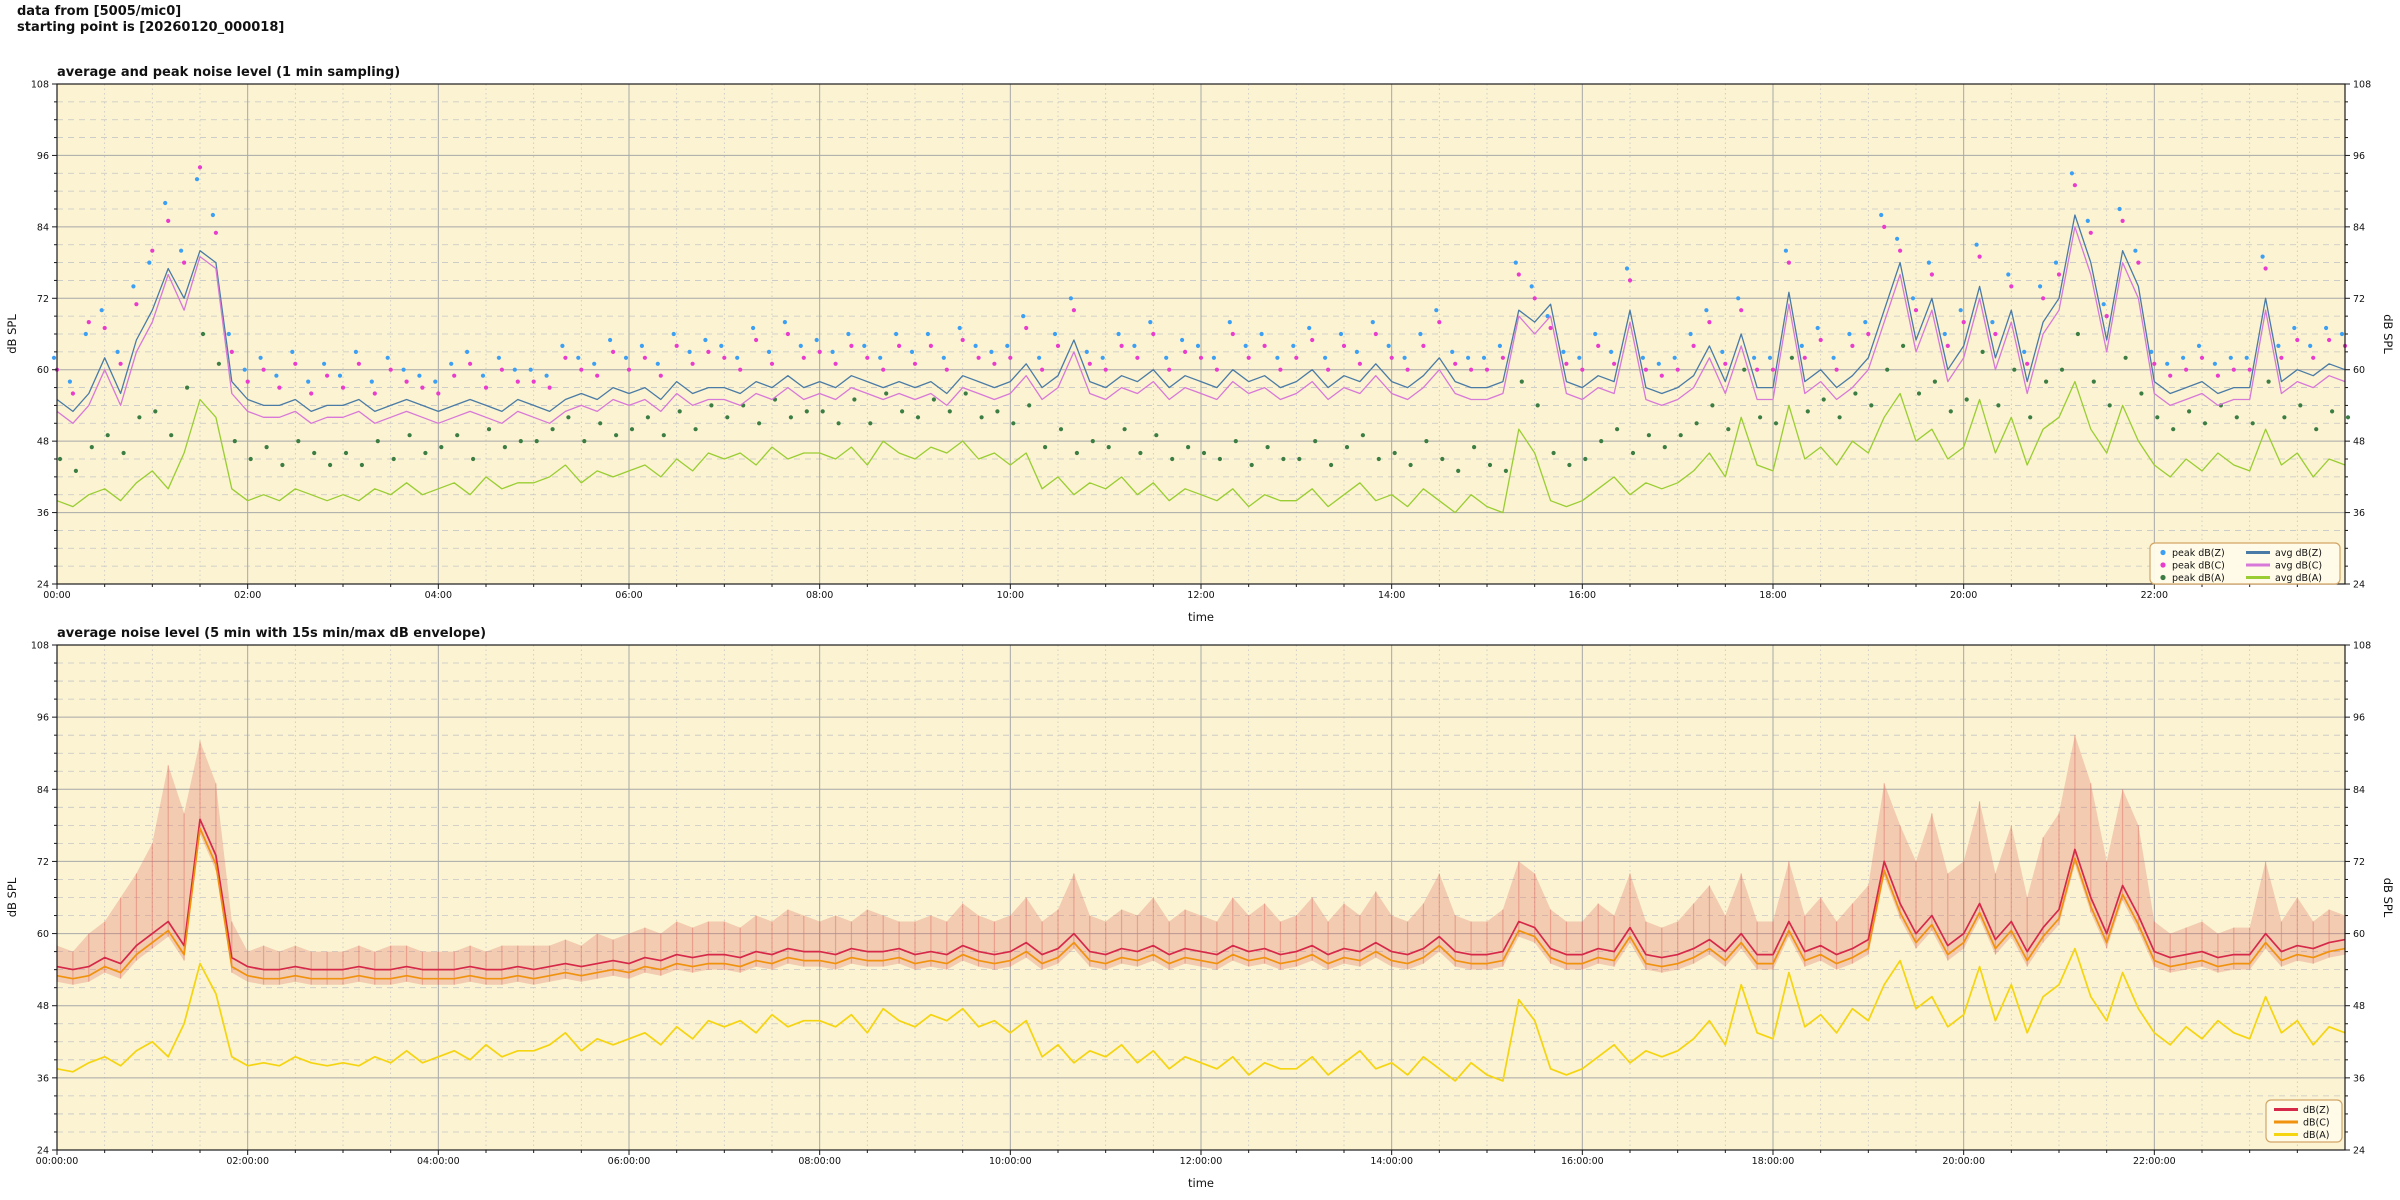  What do you see at coordinates (1010, 595) in the screenshot?
I see `xtick-label: 10:00` at bounding box center [1010, 595].